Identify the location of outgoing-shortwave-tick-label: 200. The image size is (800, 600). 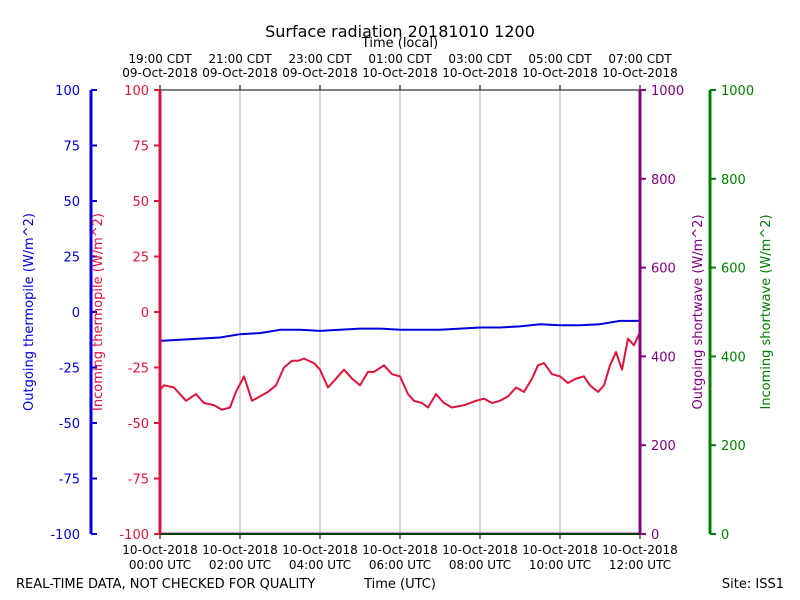
(663, 446).